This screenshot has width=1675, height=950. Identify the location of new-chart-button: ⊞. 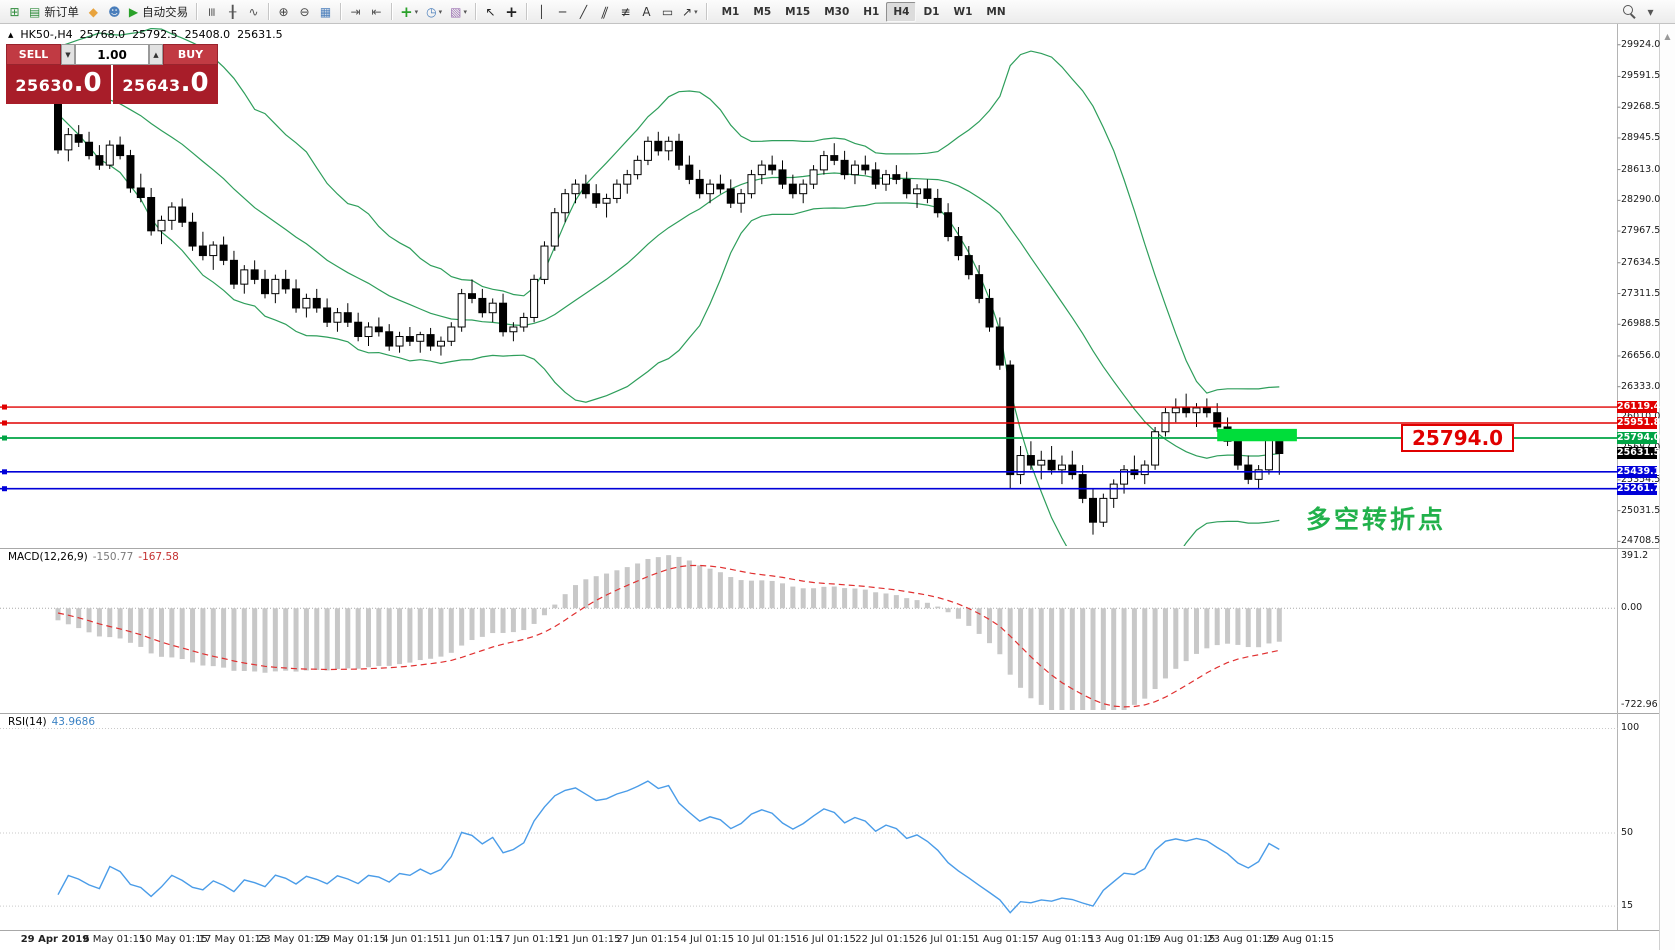
(14, 12).